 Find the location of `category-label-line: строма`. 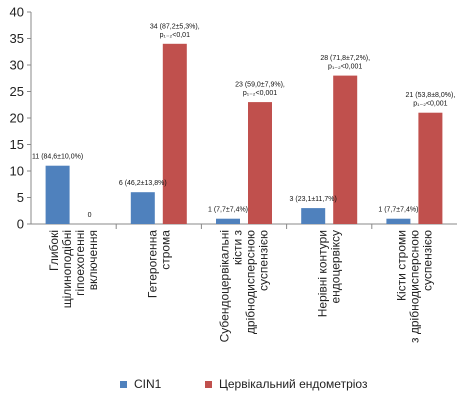

category-label-line: строма is located at coordinates (165, 250).